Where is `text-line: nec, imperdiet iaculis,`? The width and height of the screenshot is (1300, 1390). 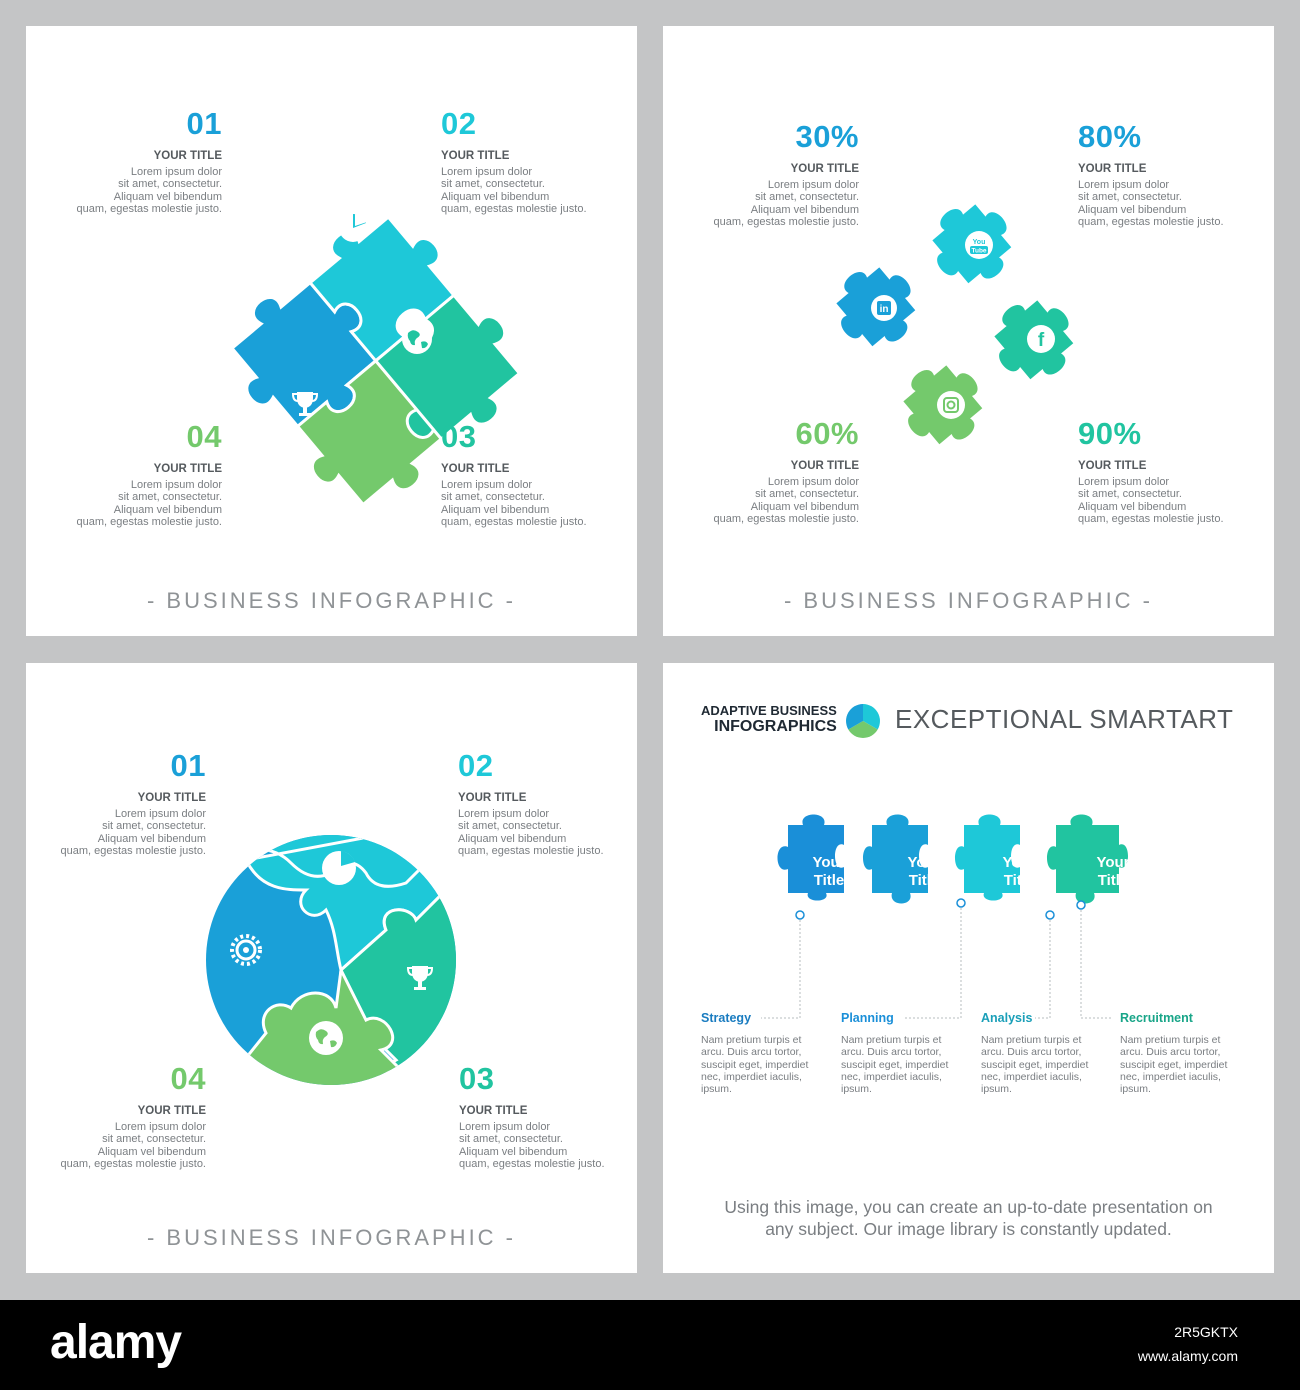 text-line: nec, imperdiet iaculis, is located at coordinates (1031, 1076).